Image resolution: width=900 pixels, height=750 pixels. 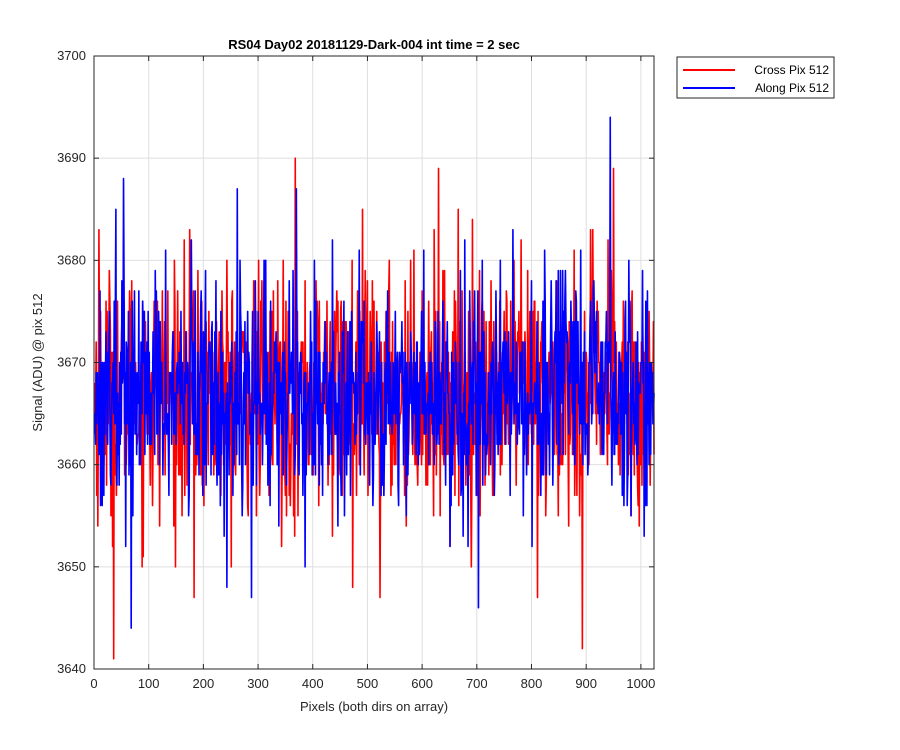 What do you see at coordinates (71, 362) in the screenshot?
I see `y-tick-label: 3670` at bounding box center [71, 362].